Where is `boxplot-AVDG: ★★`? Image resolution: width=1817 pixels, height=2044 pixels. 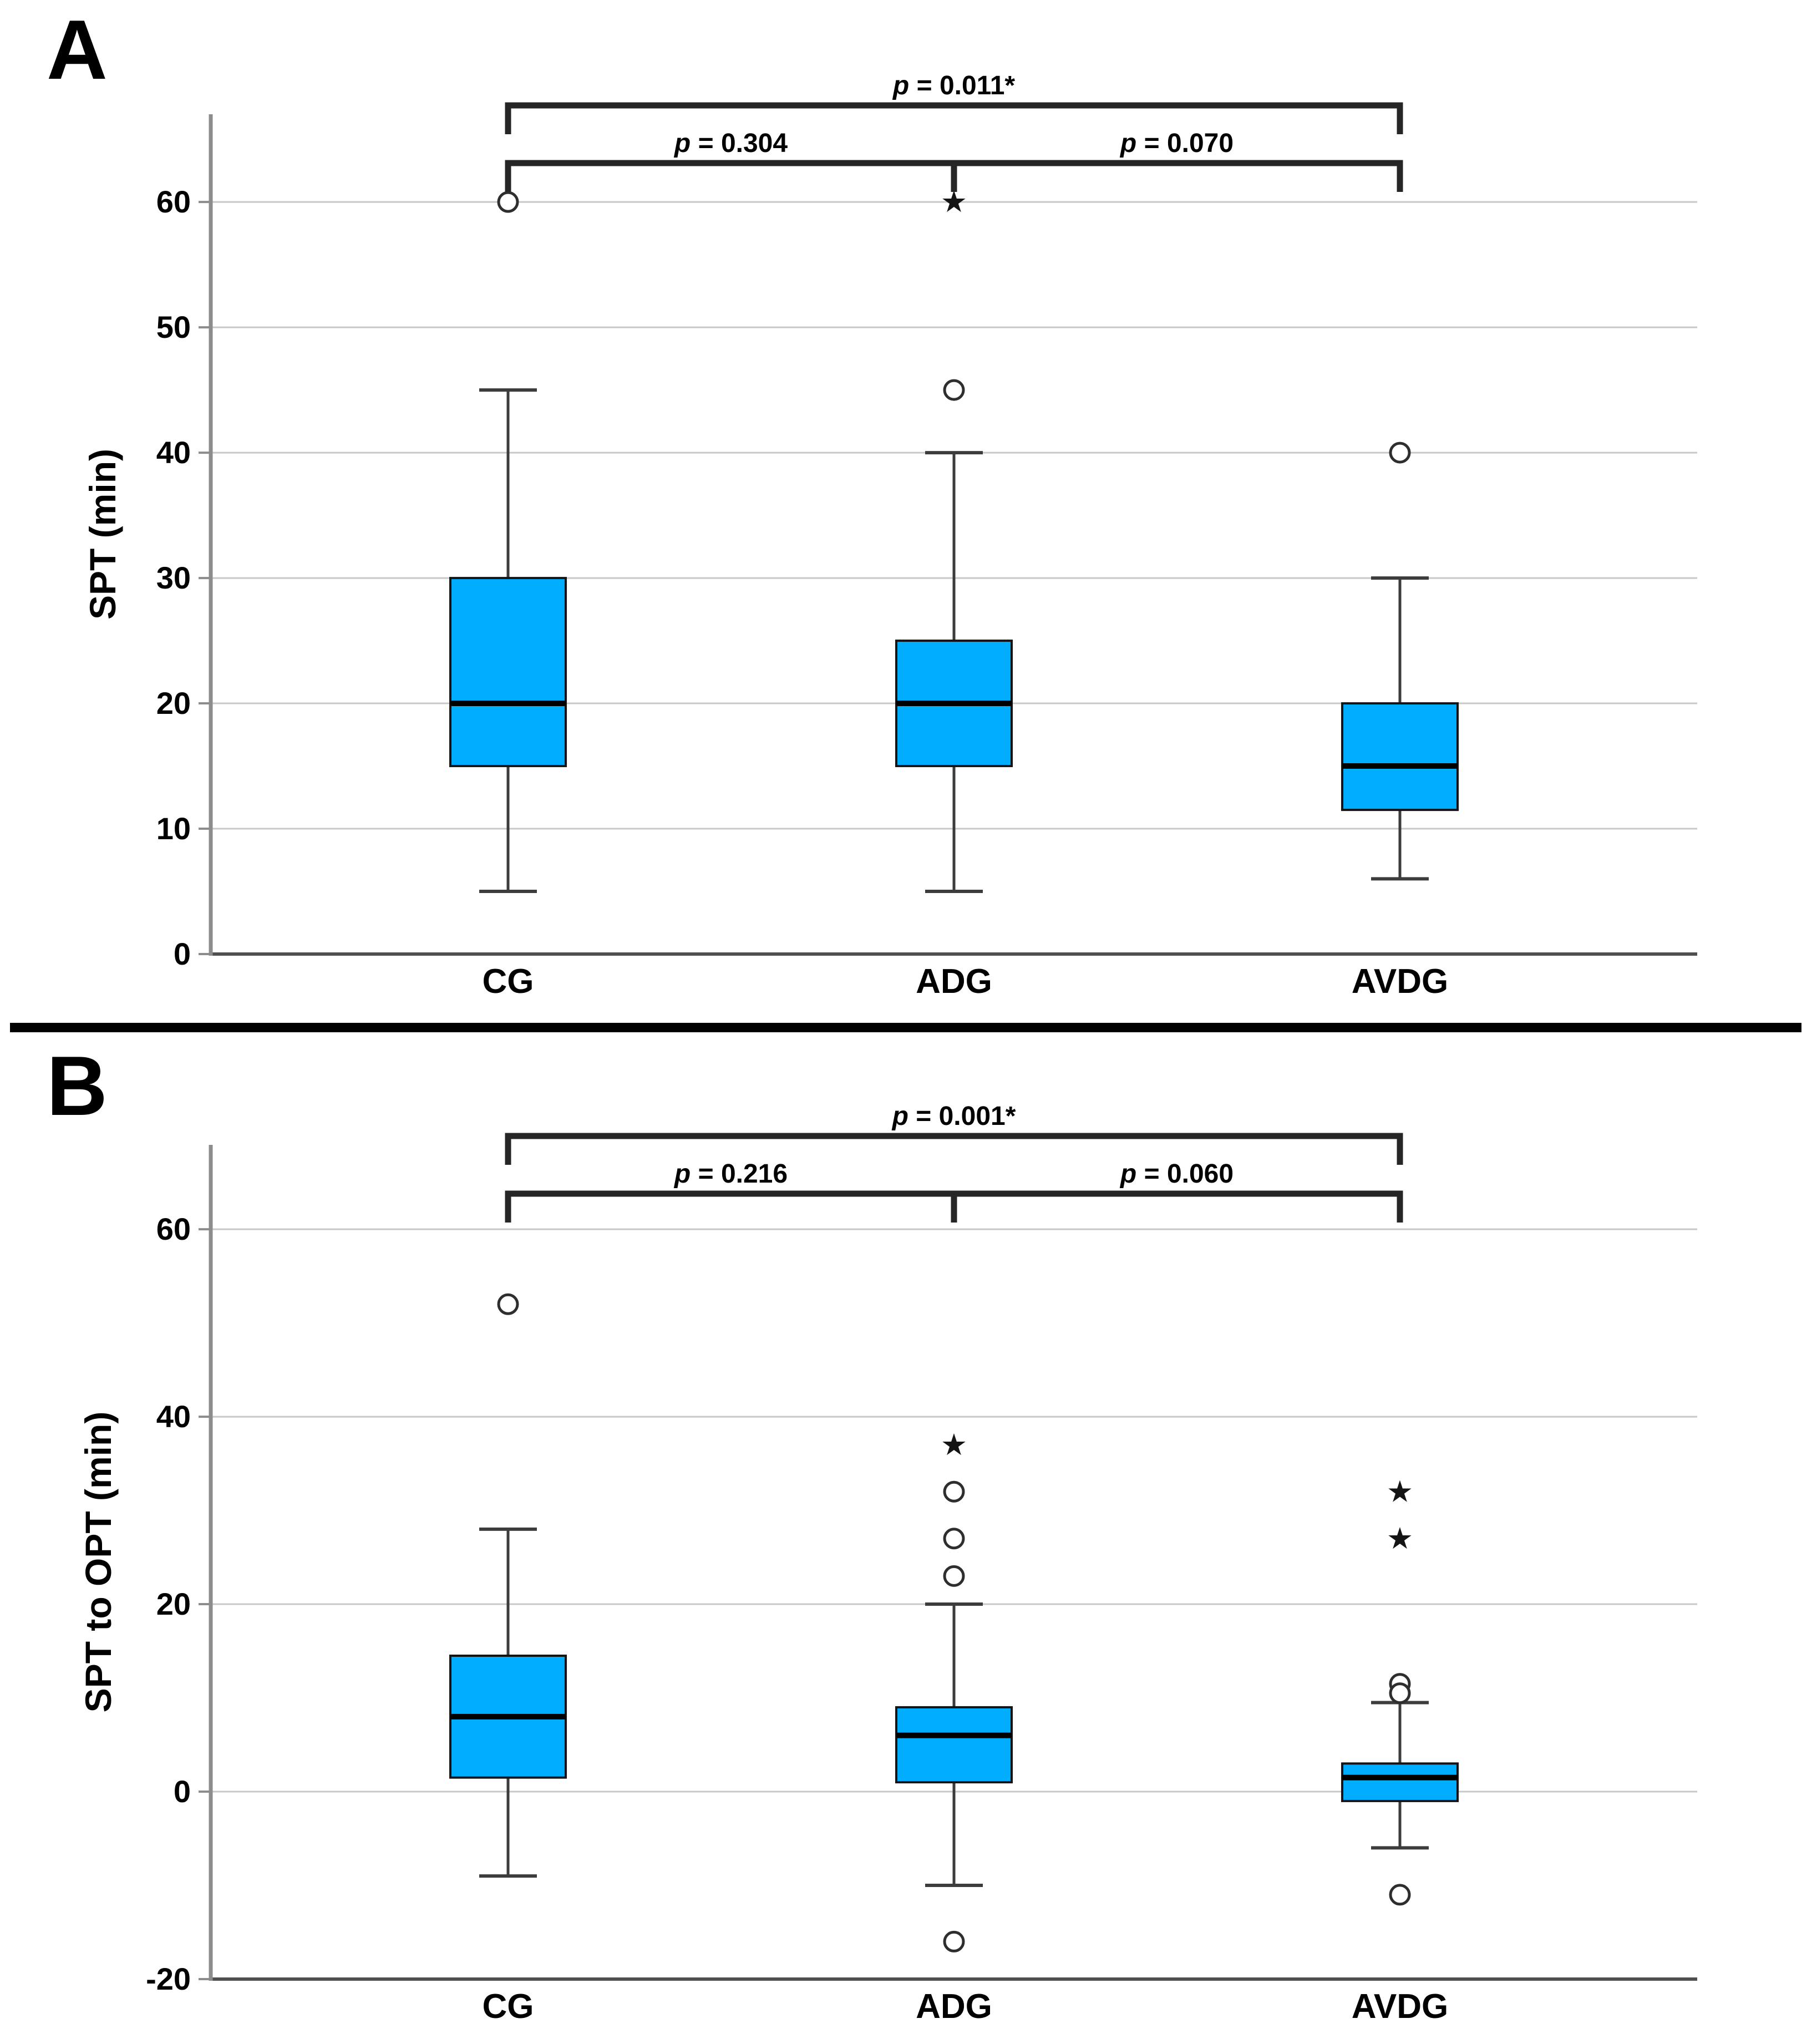 boxplot-AVDG: ★★ is located at coordinates (1400, 1690).